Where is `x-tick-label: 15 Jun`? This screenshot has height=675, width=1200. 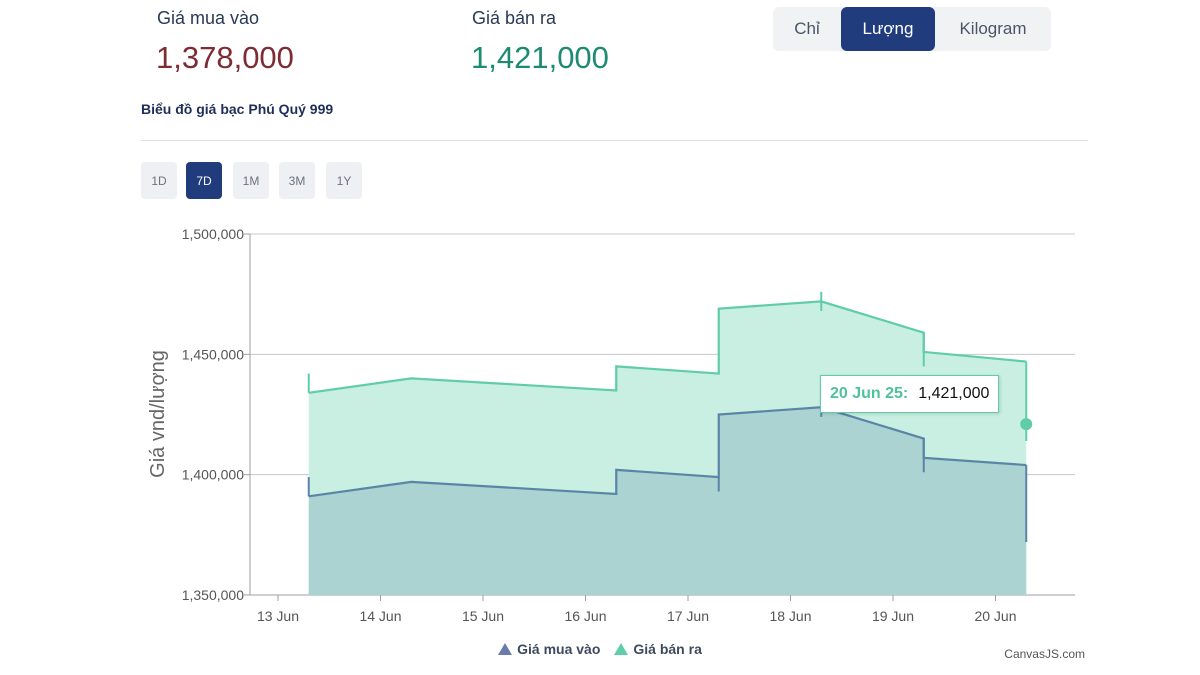
x-tick-label: 15 Jun is located at coordinates (483, 616).